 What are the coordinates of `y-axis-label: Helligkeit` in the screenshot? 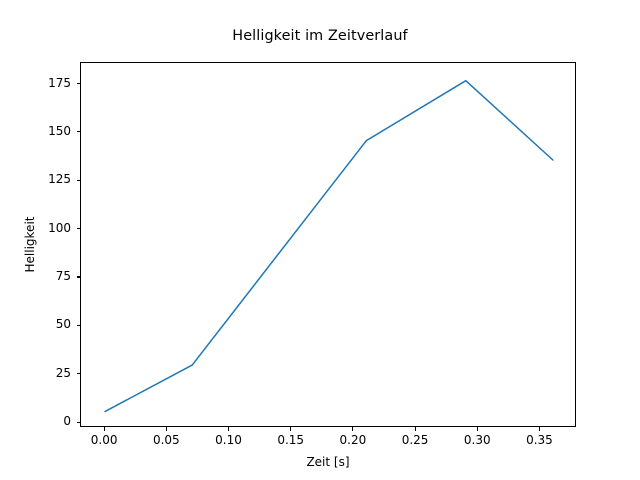 It's located at (30, 244).